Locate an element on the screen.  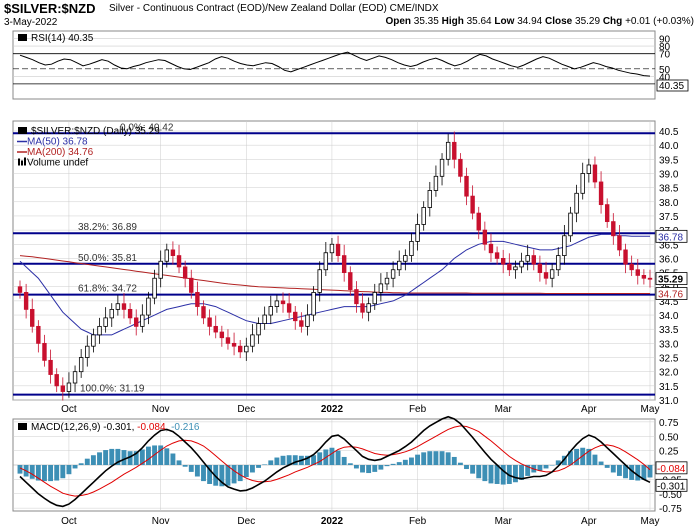
macd-tick-label: -0.50 is located at coordinates (670, 495).